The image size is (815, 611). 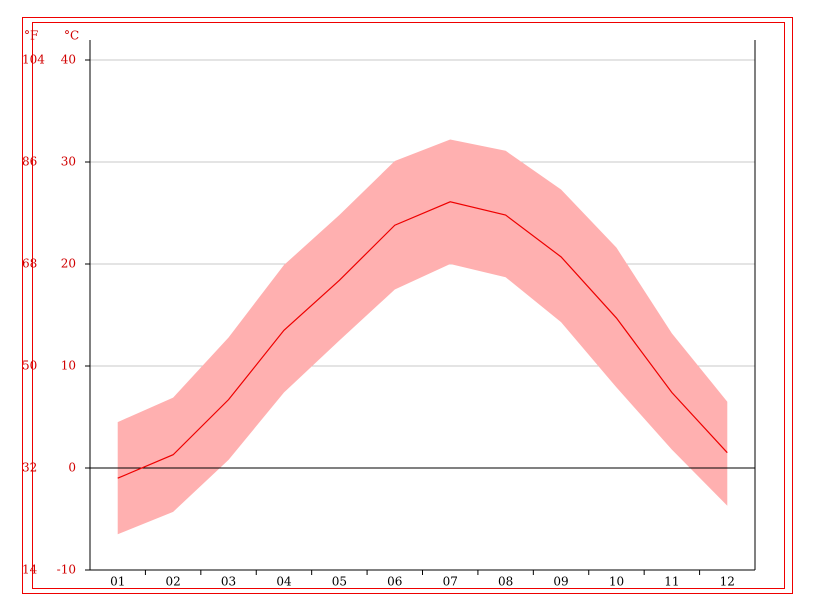 What do you see at coordinates (31, 36) in the screenshot?
I see `y2-axis-label: °F` at bounding box center [31, 36].